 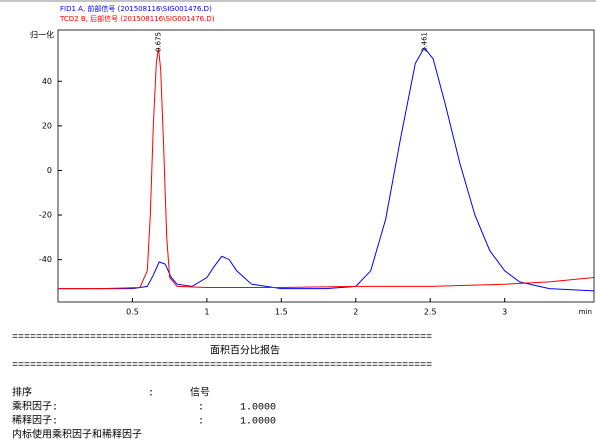 What do you see at coordinates (35, 421) in the screenshot?
I see `report-cell: 稀释因子:` at bounding box center [35, 421].